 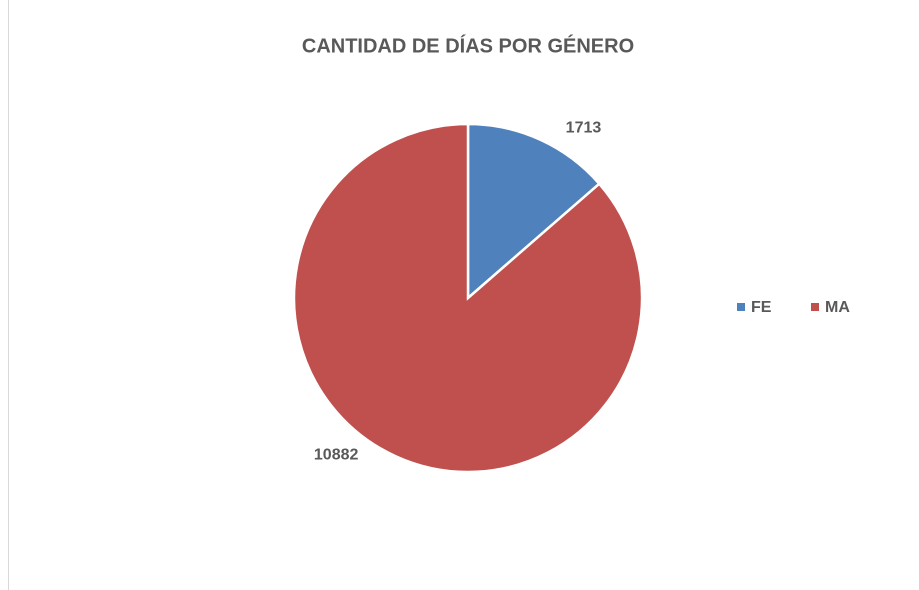 I want to click on legend-label: MA, so click(x=837, y=307).